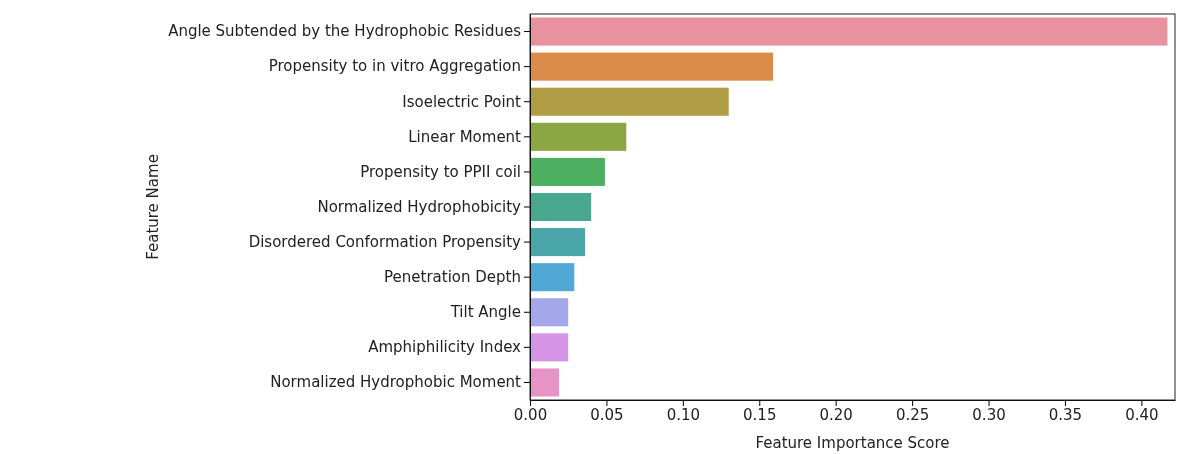 The width and height of the screenshot is (1189, 454). Describe the element at coordinates (465, 136) in the screenshot. I see `y-tick-label: Linear Moment` at that location.